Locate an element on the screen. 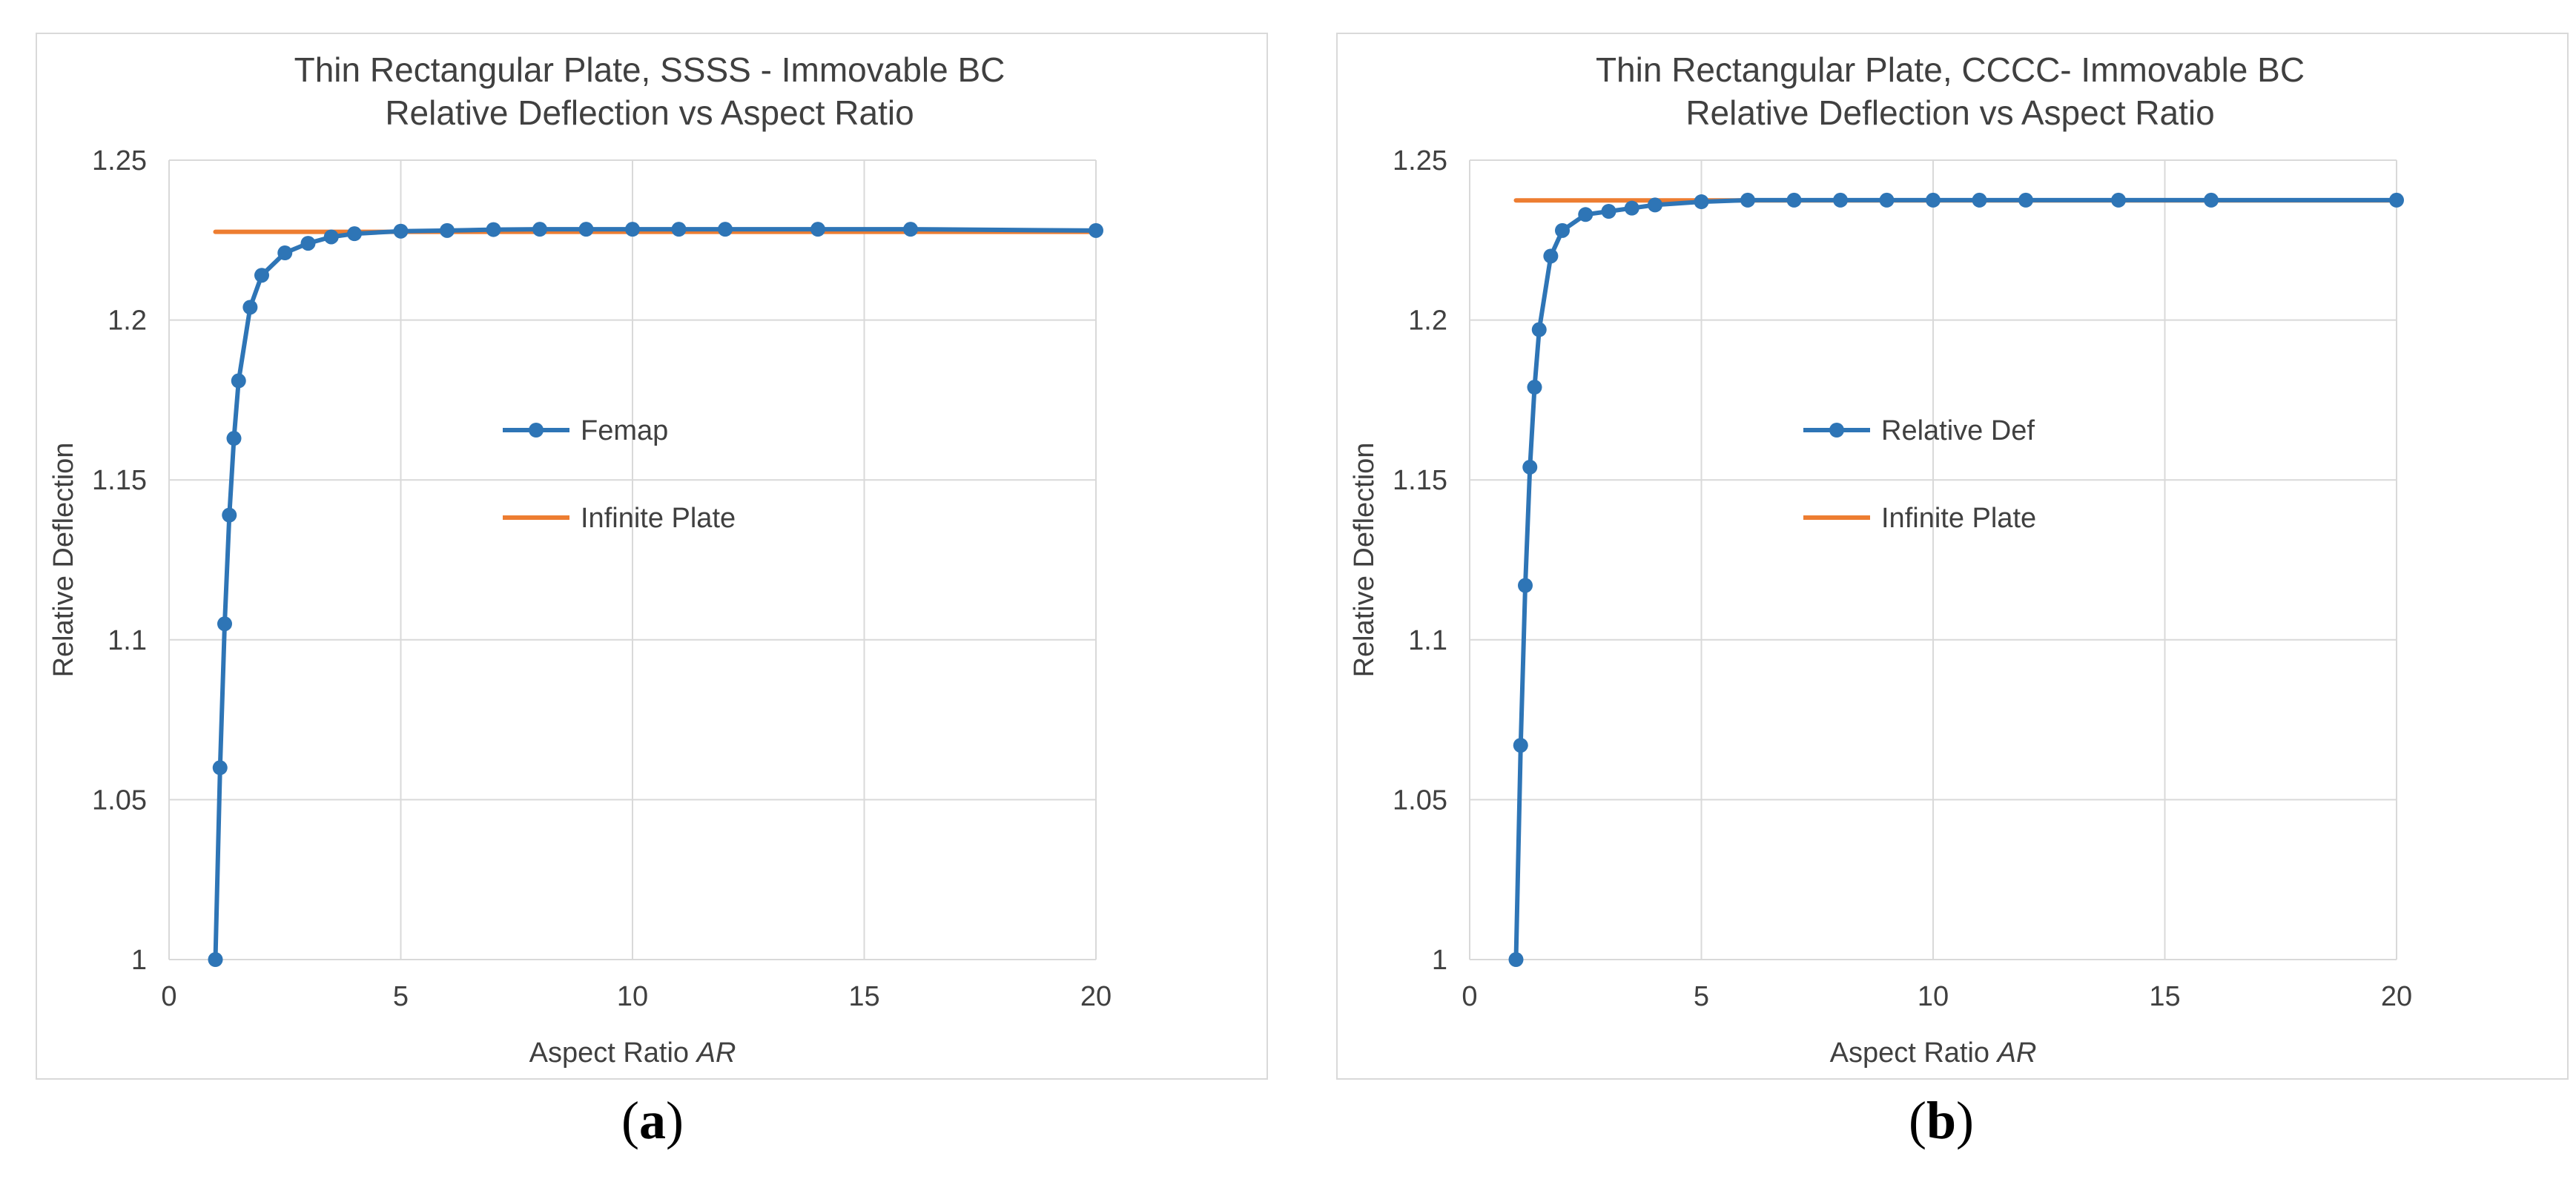  legend-label: Femap is located at coordinates (624, 430).